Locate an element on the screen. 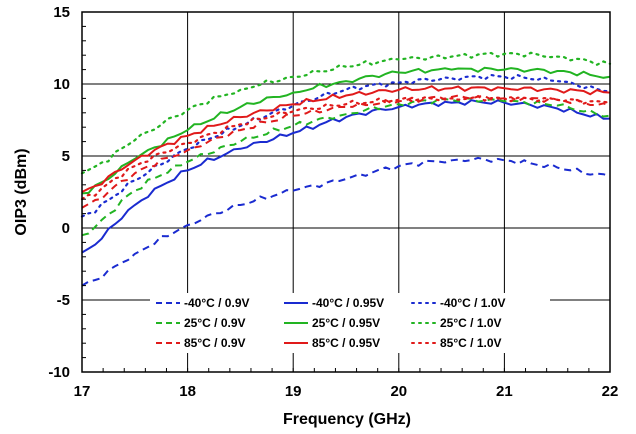 This screenshot has width=636, height=434. y-tick-label: 5 is located at coordinates (66, 156).